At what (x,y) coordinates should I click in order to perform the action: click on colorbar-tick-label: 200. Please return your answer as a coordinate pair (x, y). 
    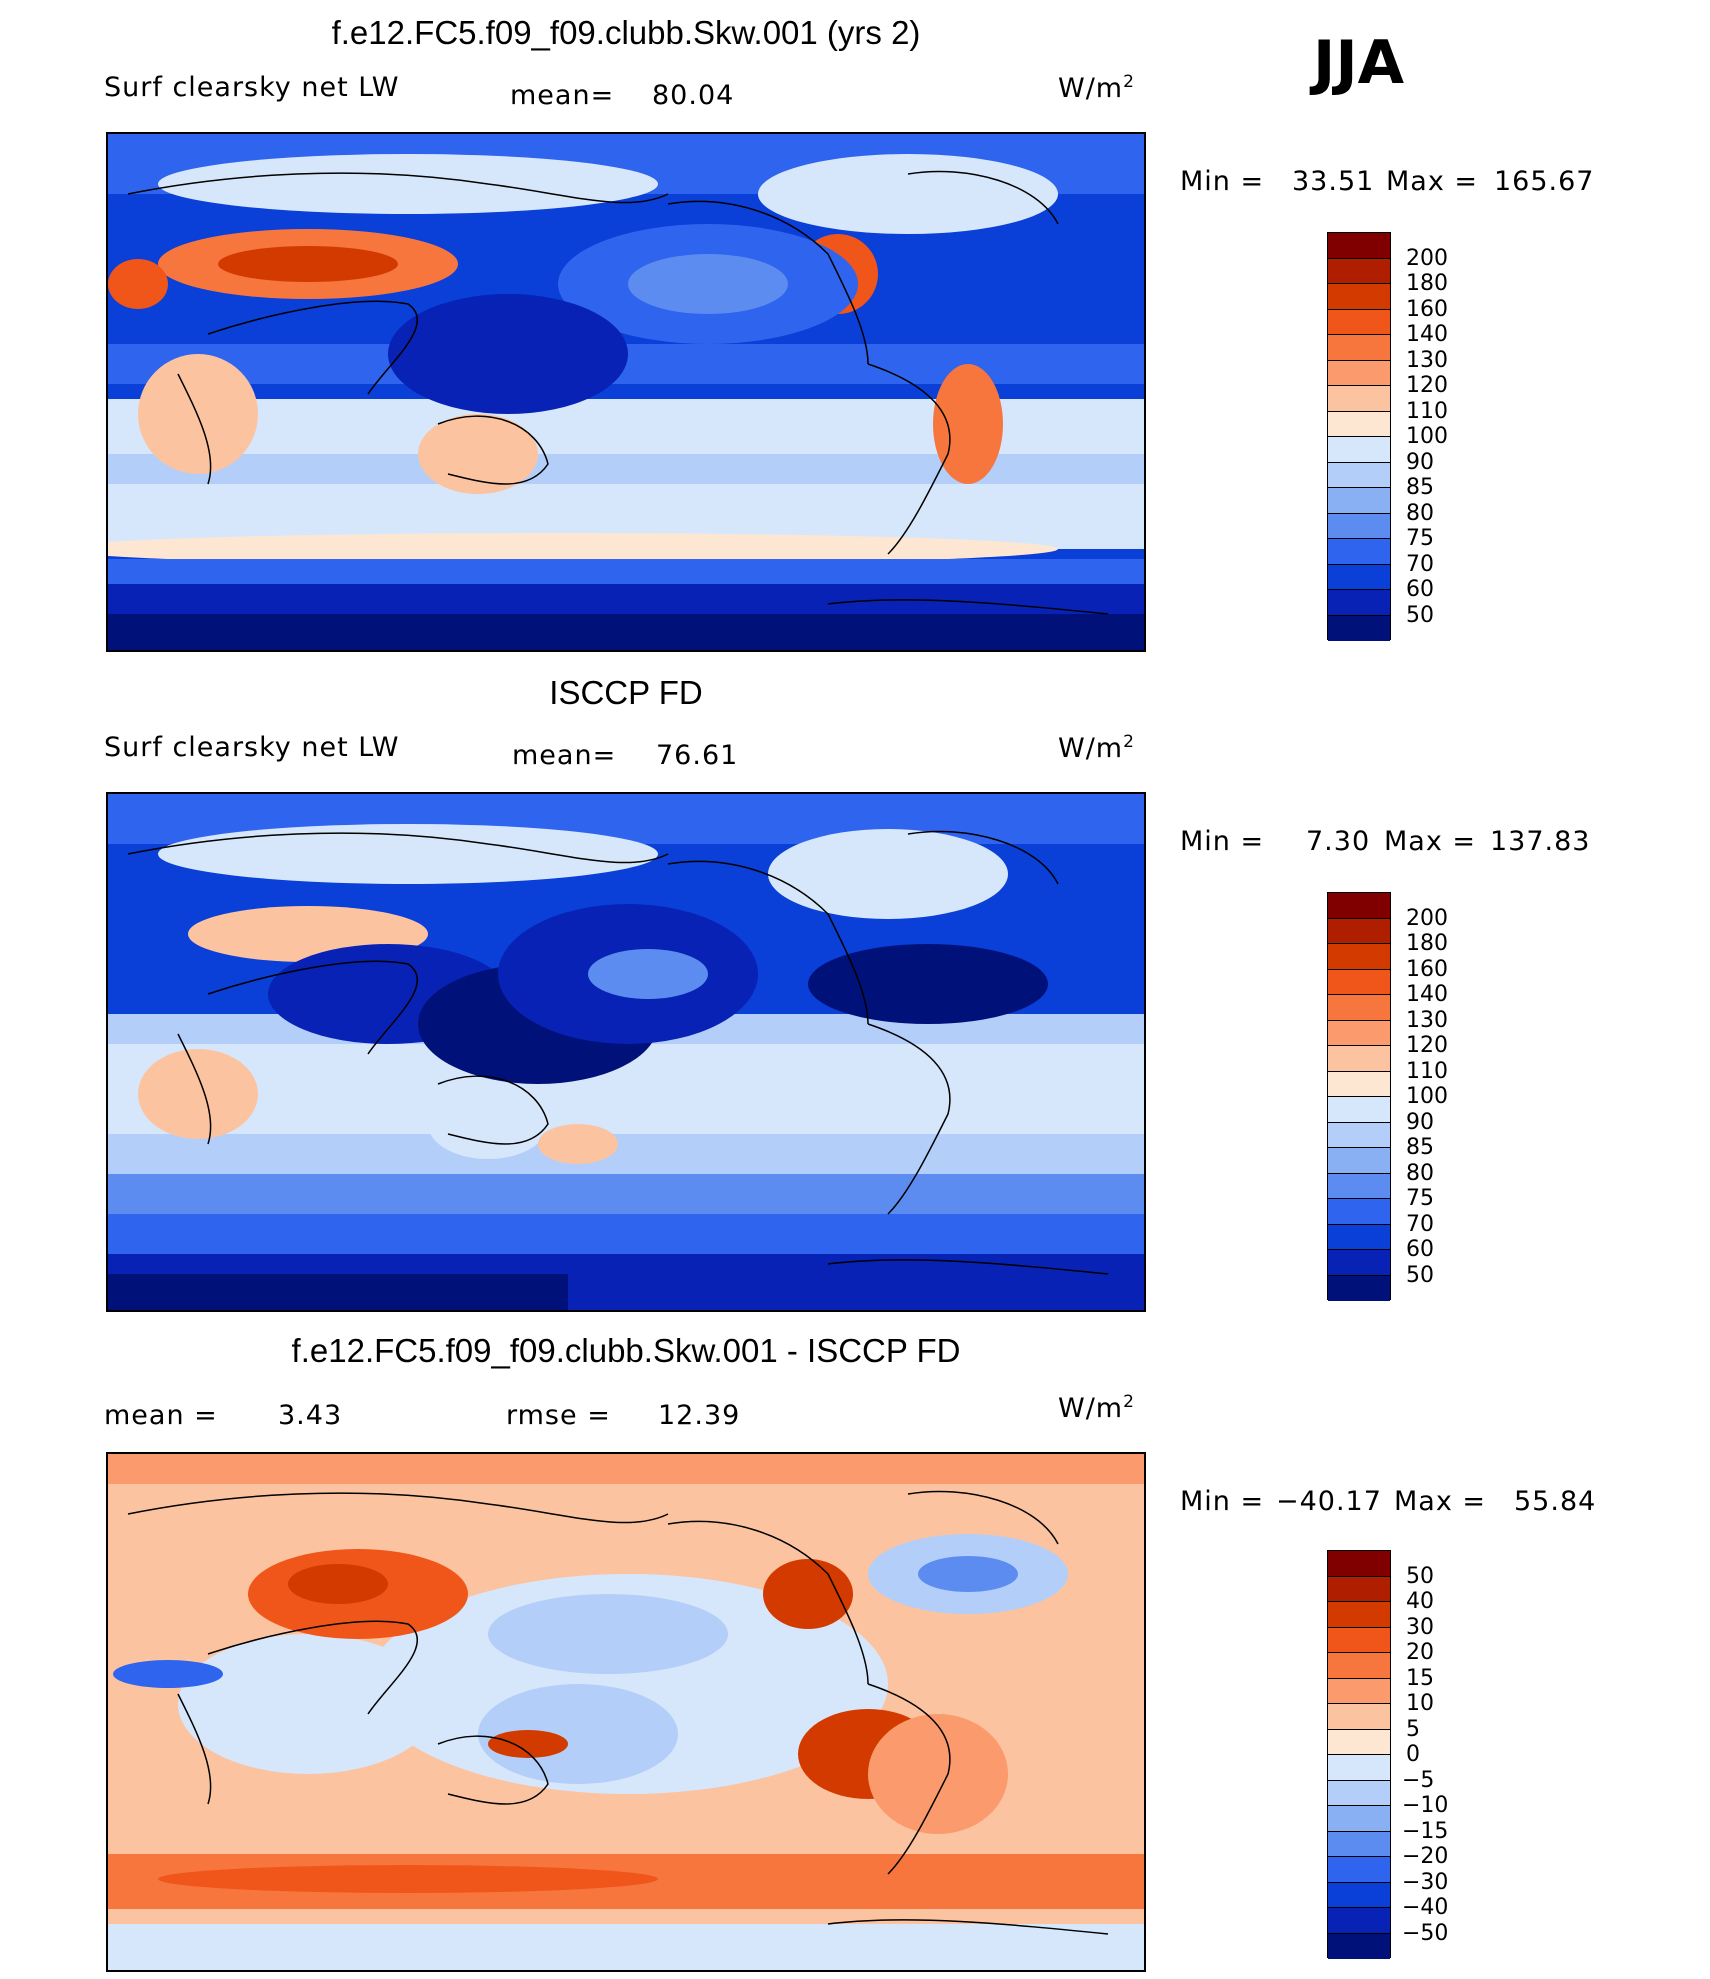
    Looking at the image, I should click on (1427, 918).